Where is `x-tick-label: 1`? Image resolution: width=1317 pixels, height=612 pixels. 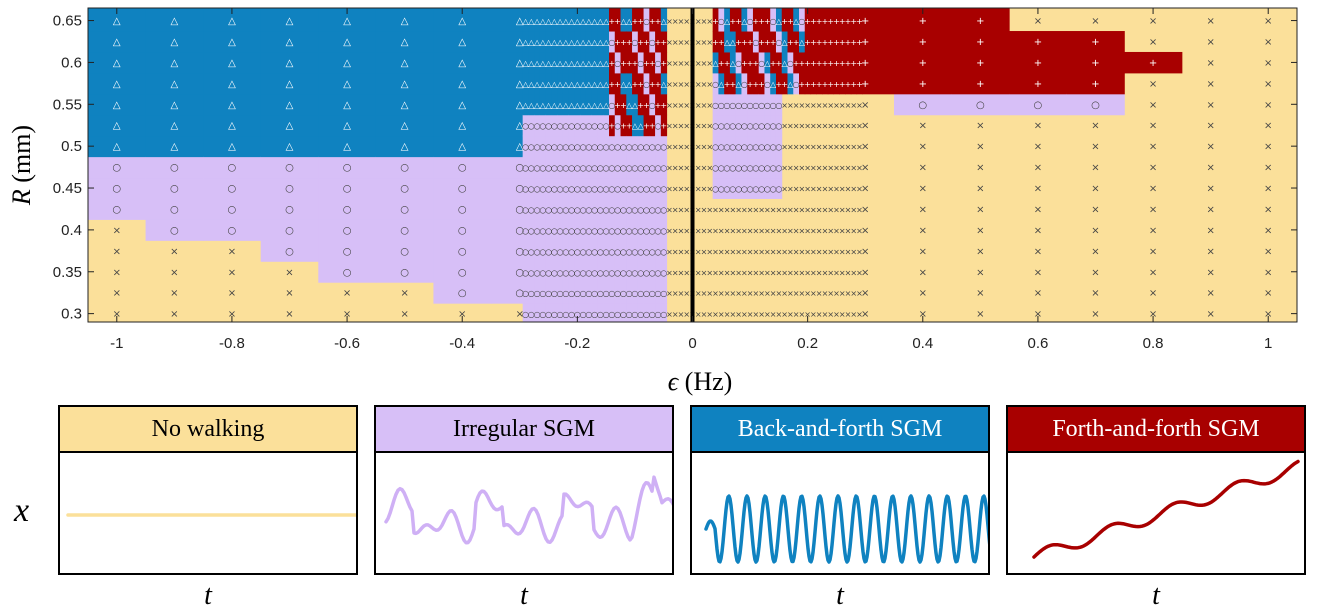
x-tick-label: 1 is located at coordinates (1268, 343).